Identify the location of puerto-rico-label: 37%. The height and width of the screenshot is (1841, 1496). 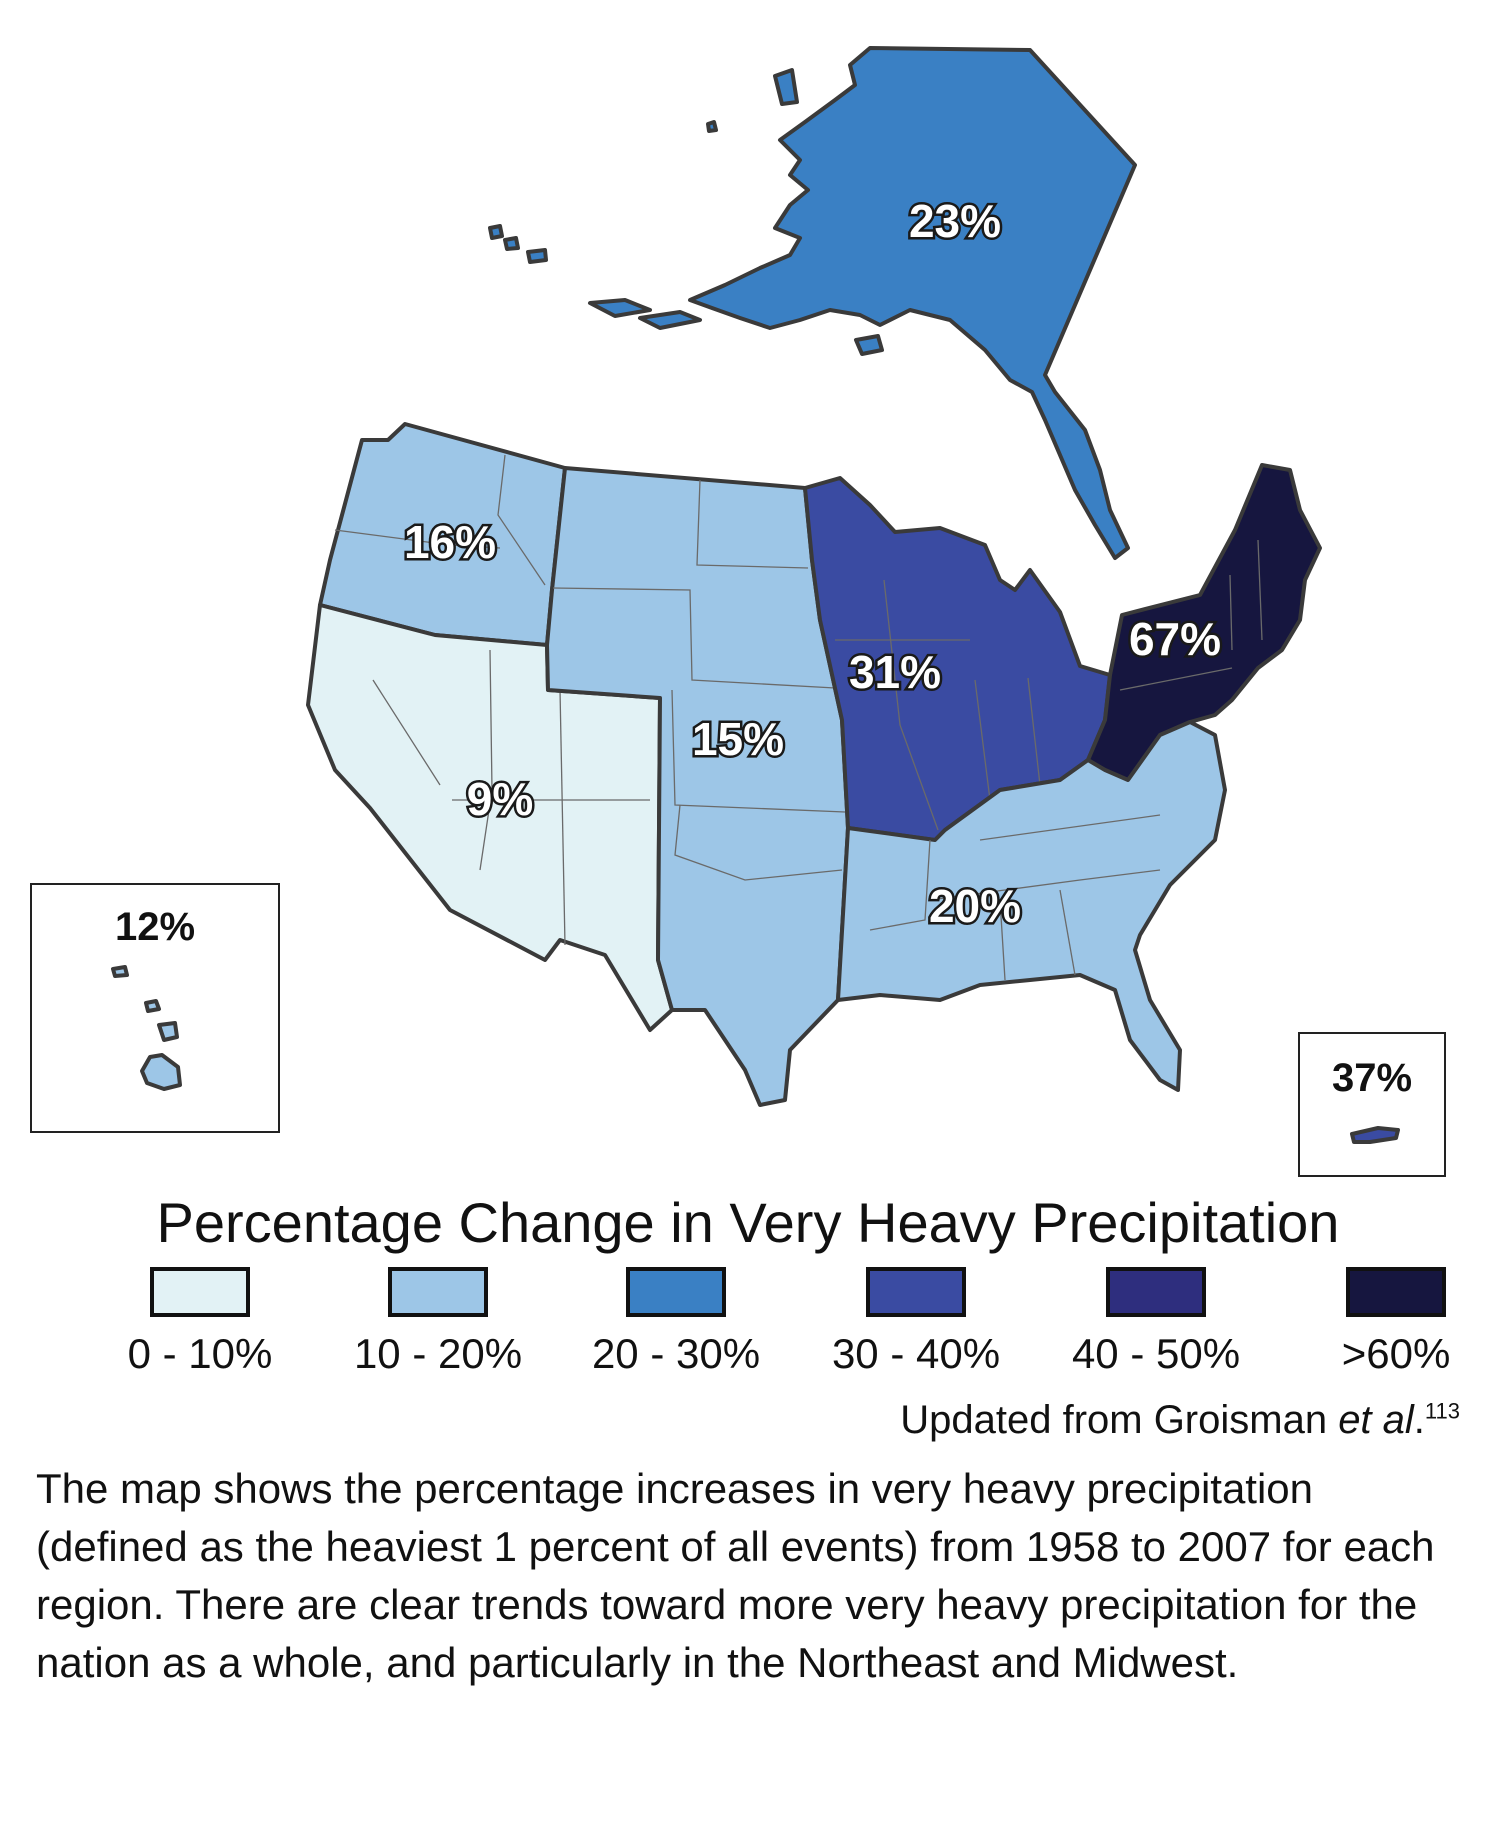
(1372, 1078).